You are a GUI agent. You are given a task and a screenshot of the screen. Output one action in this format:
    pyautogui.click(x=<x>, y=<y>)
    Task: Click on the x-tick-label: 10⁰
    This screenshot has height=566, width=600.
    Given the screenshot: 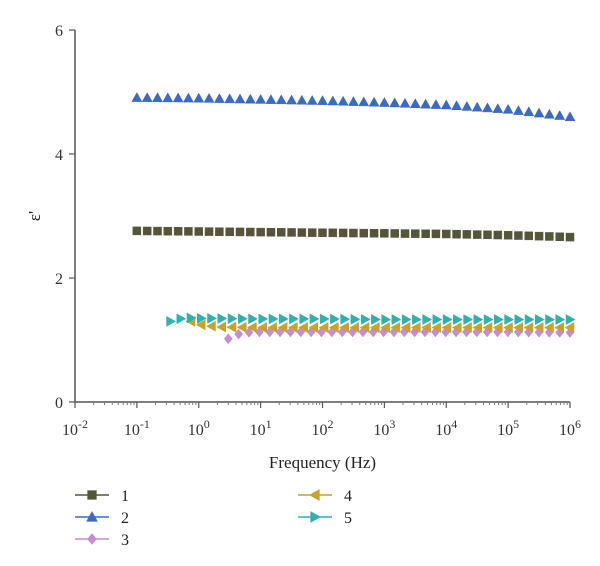 What is the action you would take?
    pyautogui.click(x=199, y=428)
    